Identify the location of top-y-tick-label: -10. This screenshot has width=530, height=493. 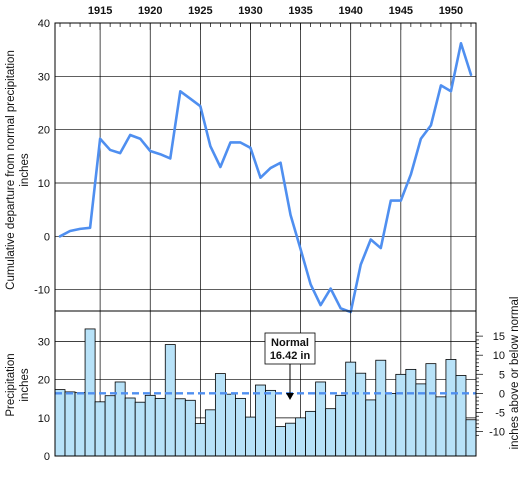
(42, 291).